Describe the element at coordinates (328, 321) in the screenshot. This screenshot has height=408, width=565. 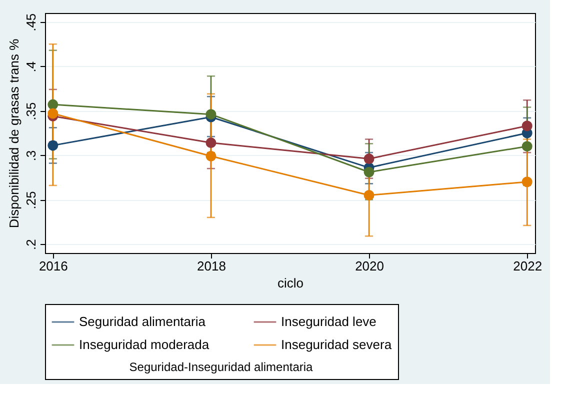
I see `legend-label: Inseguridad leve` at that location.